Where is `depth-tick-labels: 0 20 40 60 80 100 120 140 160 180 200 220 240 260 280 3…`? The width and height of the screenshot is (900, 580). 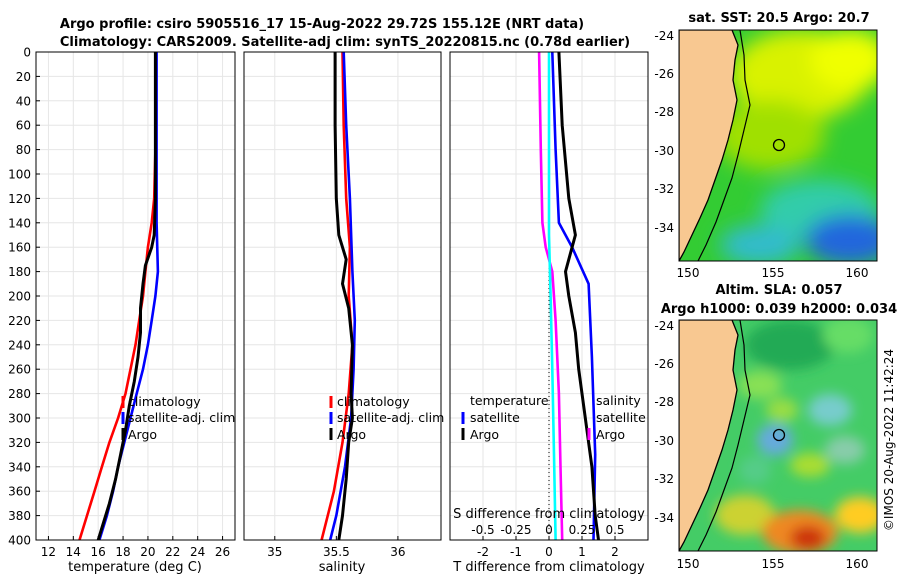
depth-tick-labels: 0 20 40 60 80 100 120 140 160 180 200 220 240 260 280 3… is located at coordinates (24, 297).